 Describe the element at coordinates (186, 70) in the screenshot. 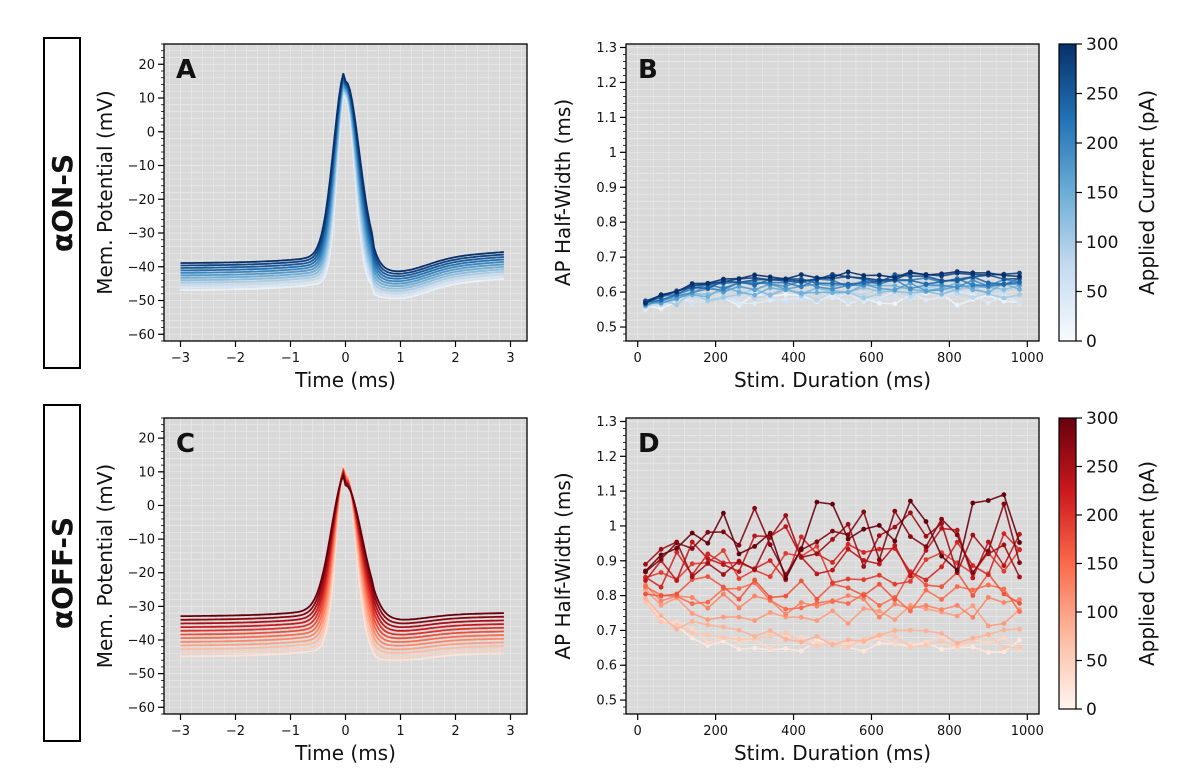

I see `panel-letter: A` at that location.